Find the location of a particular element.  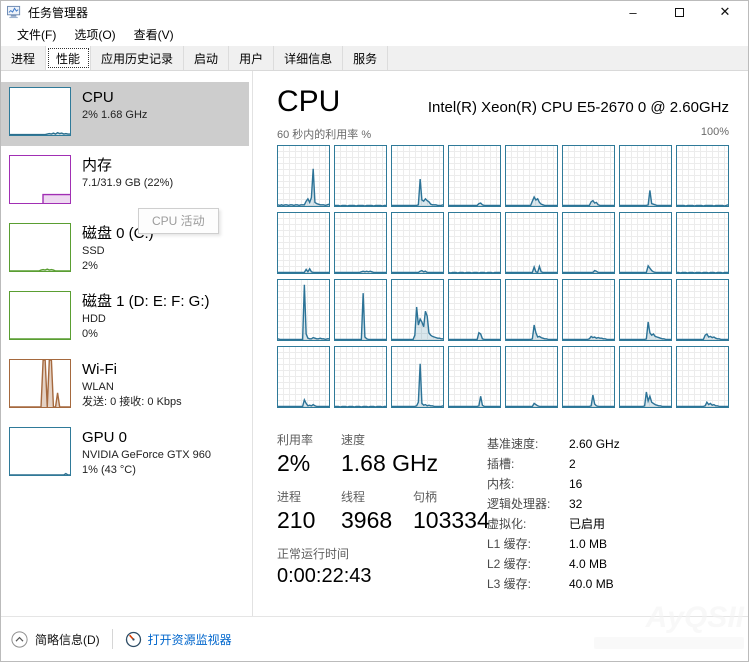

tab-5: 详细信息 is located at coordinates (309, 58).